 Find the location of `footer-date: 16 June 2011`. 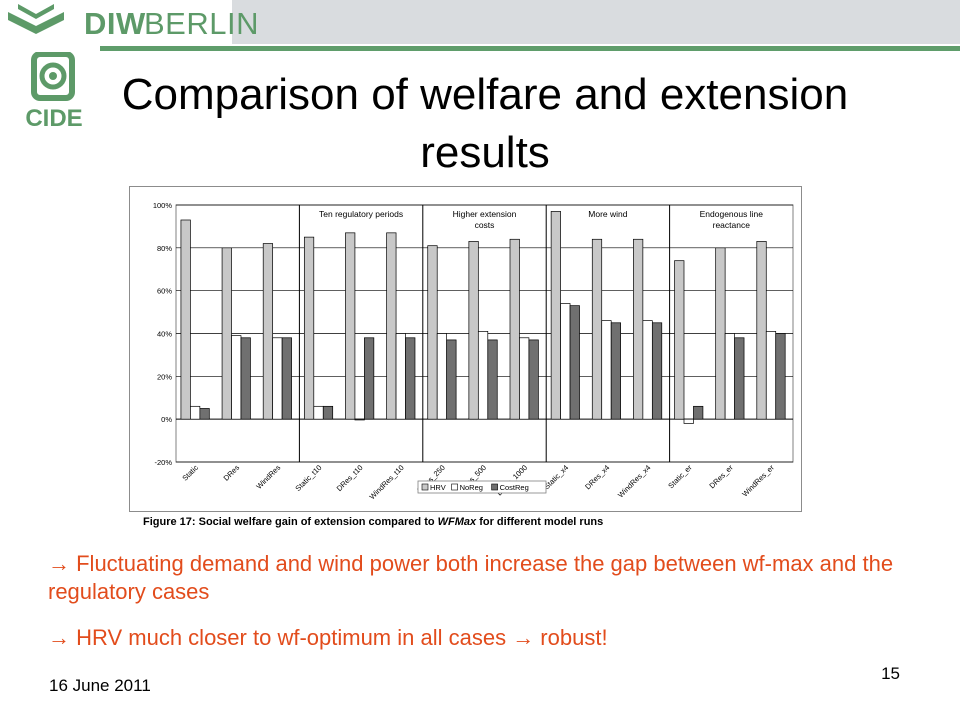

footer-date: 16 June 2011 is located at coordinates (100, 685).